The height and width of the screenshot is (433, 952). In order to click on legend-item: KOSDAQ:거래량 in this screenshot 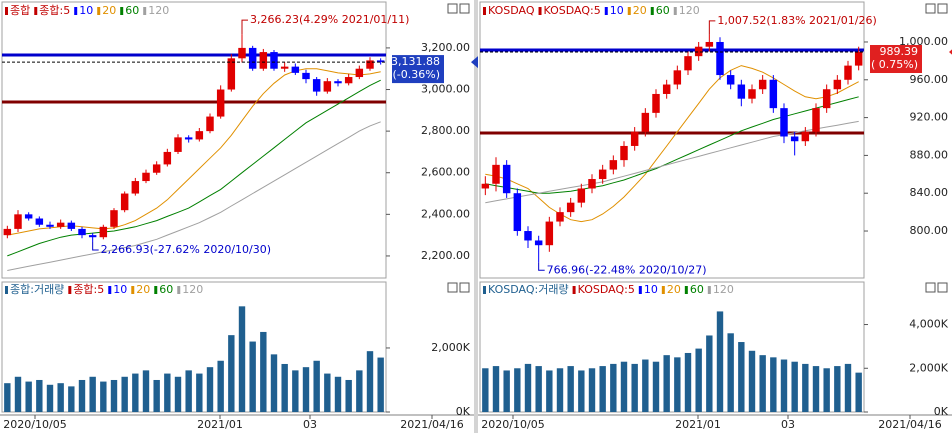, I will do `click(528, 289)`.